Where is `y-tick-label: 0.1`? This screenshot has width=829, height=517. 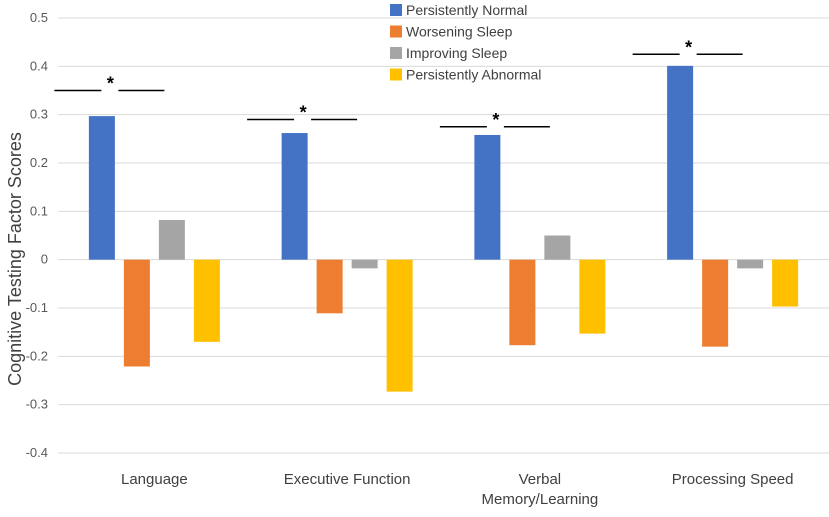
y-tick-label: 0.1 is located at coordinates (39, 210).